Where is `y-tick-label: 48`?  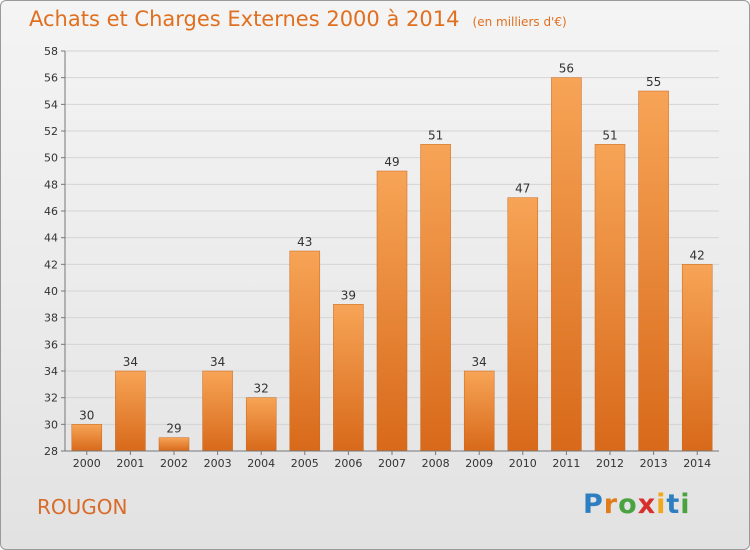 y-tick-label: 48 is located at coordinates (51, 184).